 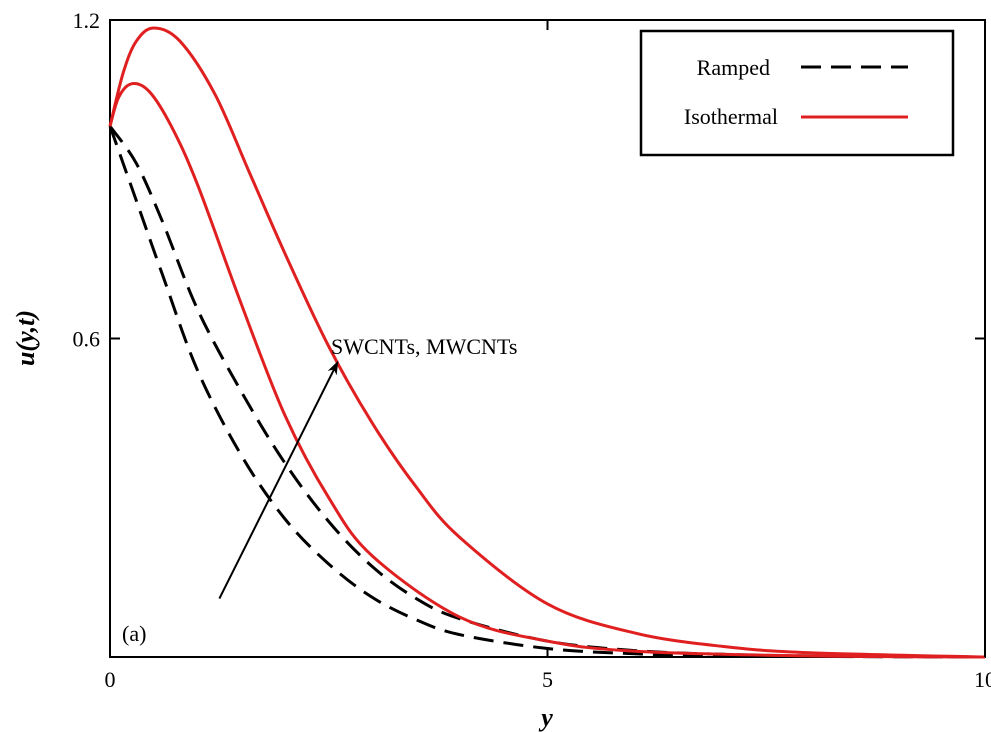 I want to click on y-tick-label: 0.6, so click(x=87, y=339).